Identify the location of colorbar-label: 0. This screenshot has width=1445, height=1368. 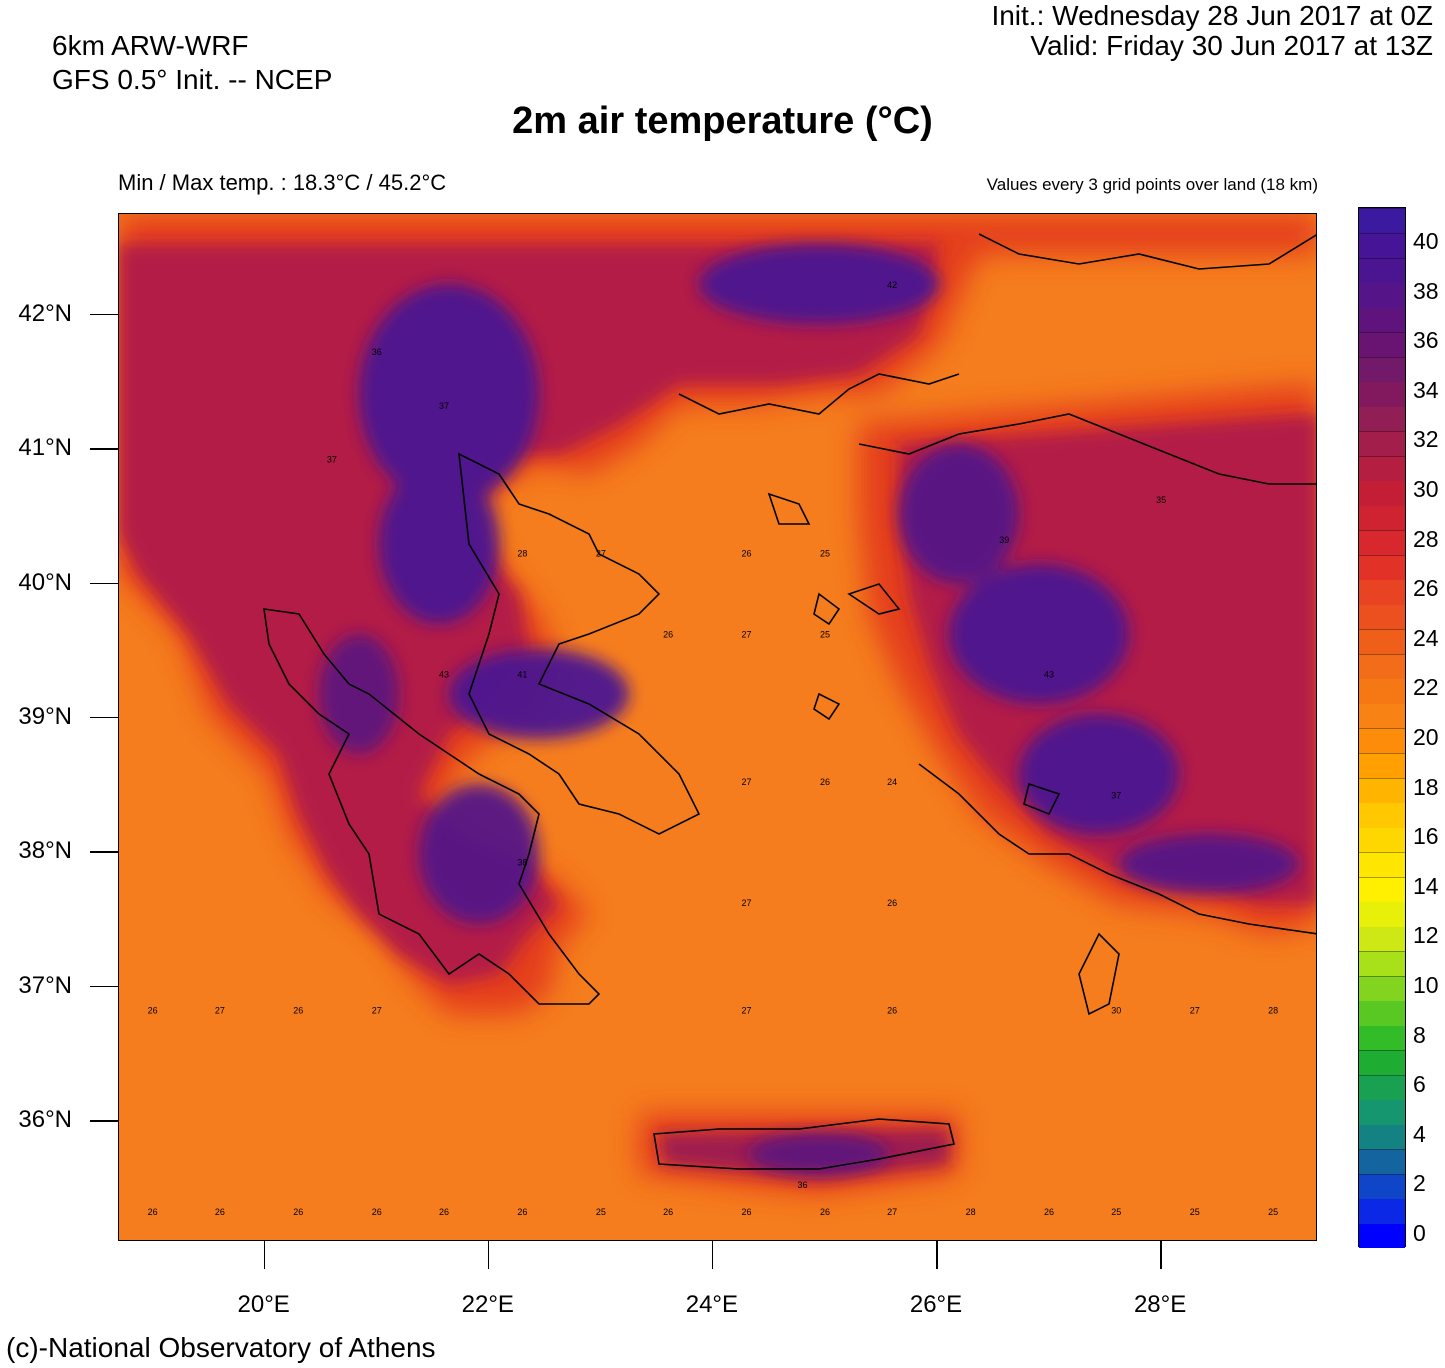
(1419, 1233).